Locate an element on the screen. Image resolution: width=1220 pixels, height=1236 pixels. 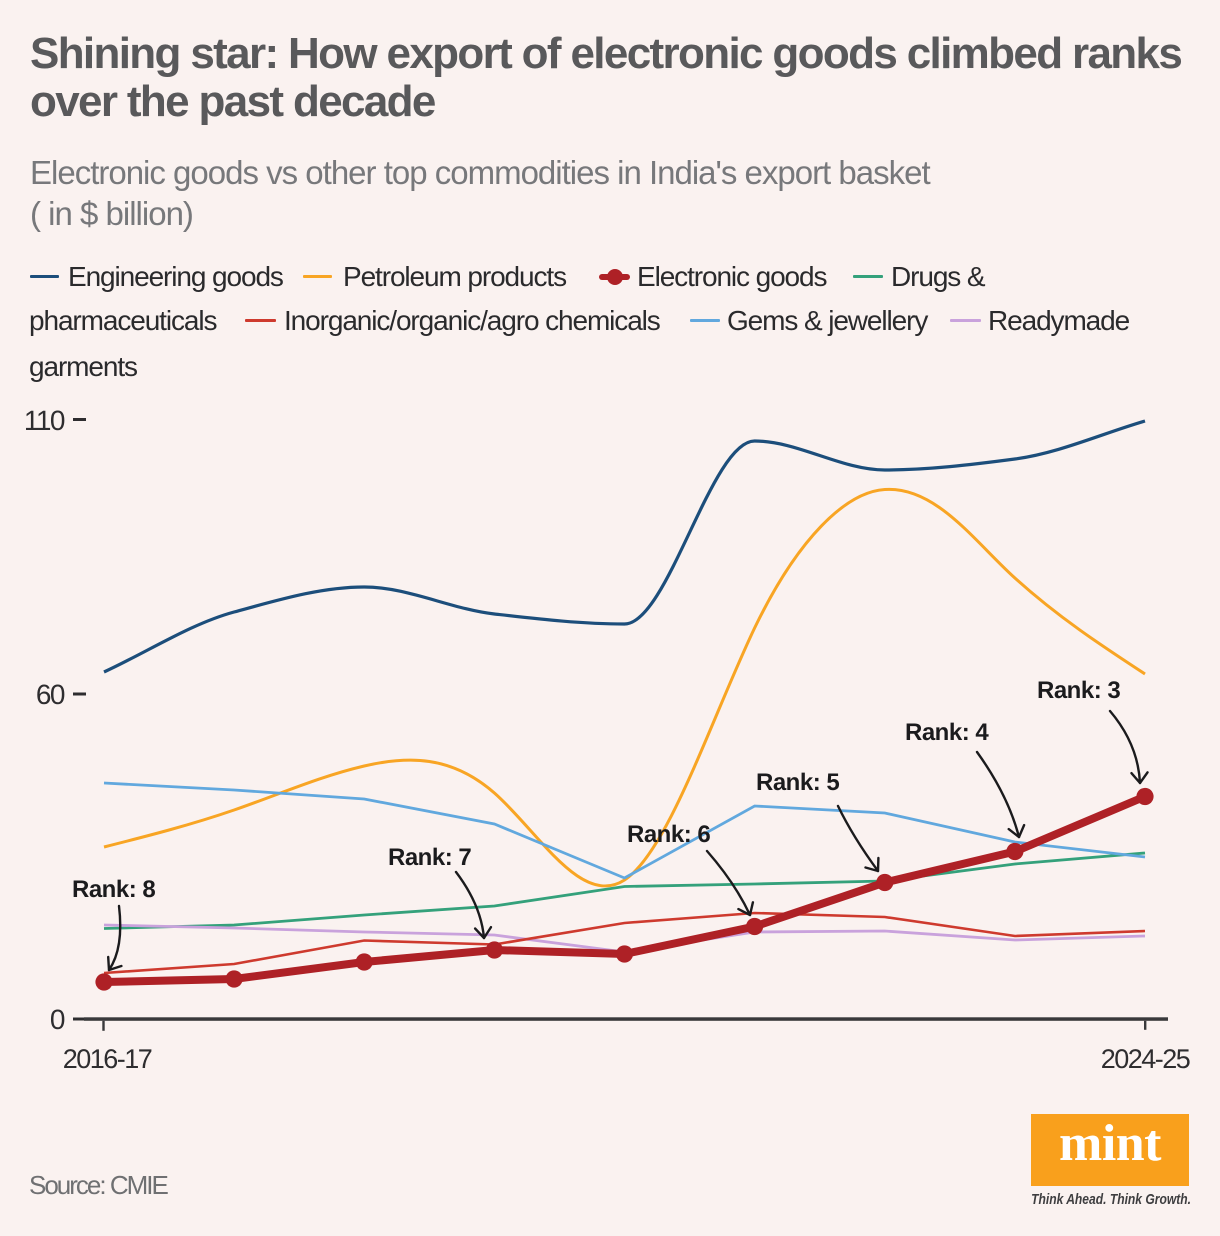
svg-text: 110 is located at coordinates (44, 420).